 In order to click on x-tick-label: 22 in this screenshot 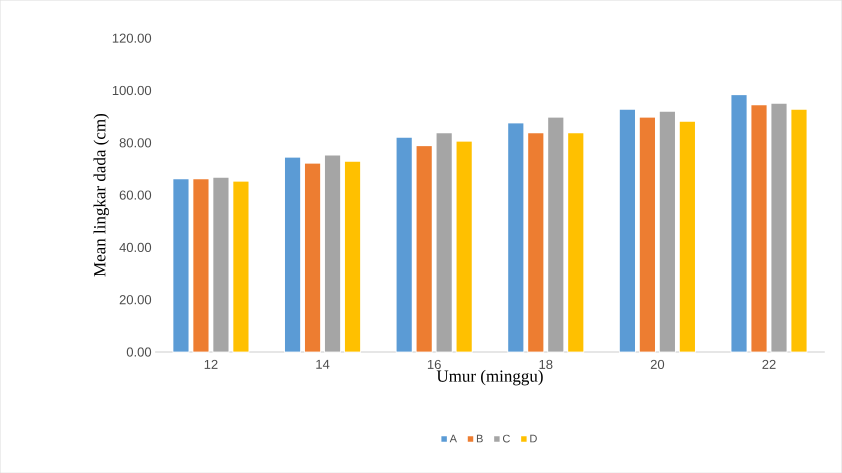, I will do `click(769, 364)`.